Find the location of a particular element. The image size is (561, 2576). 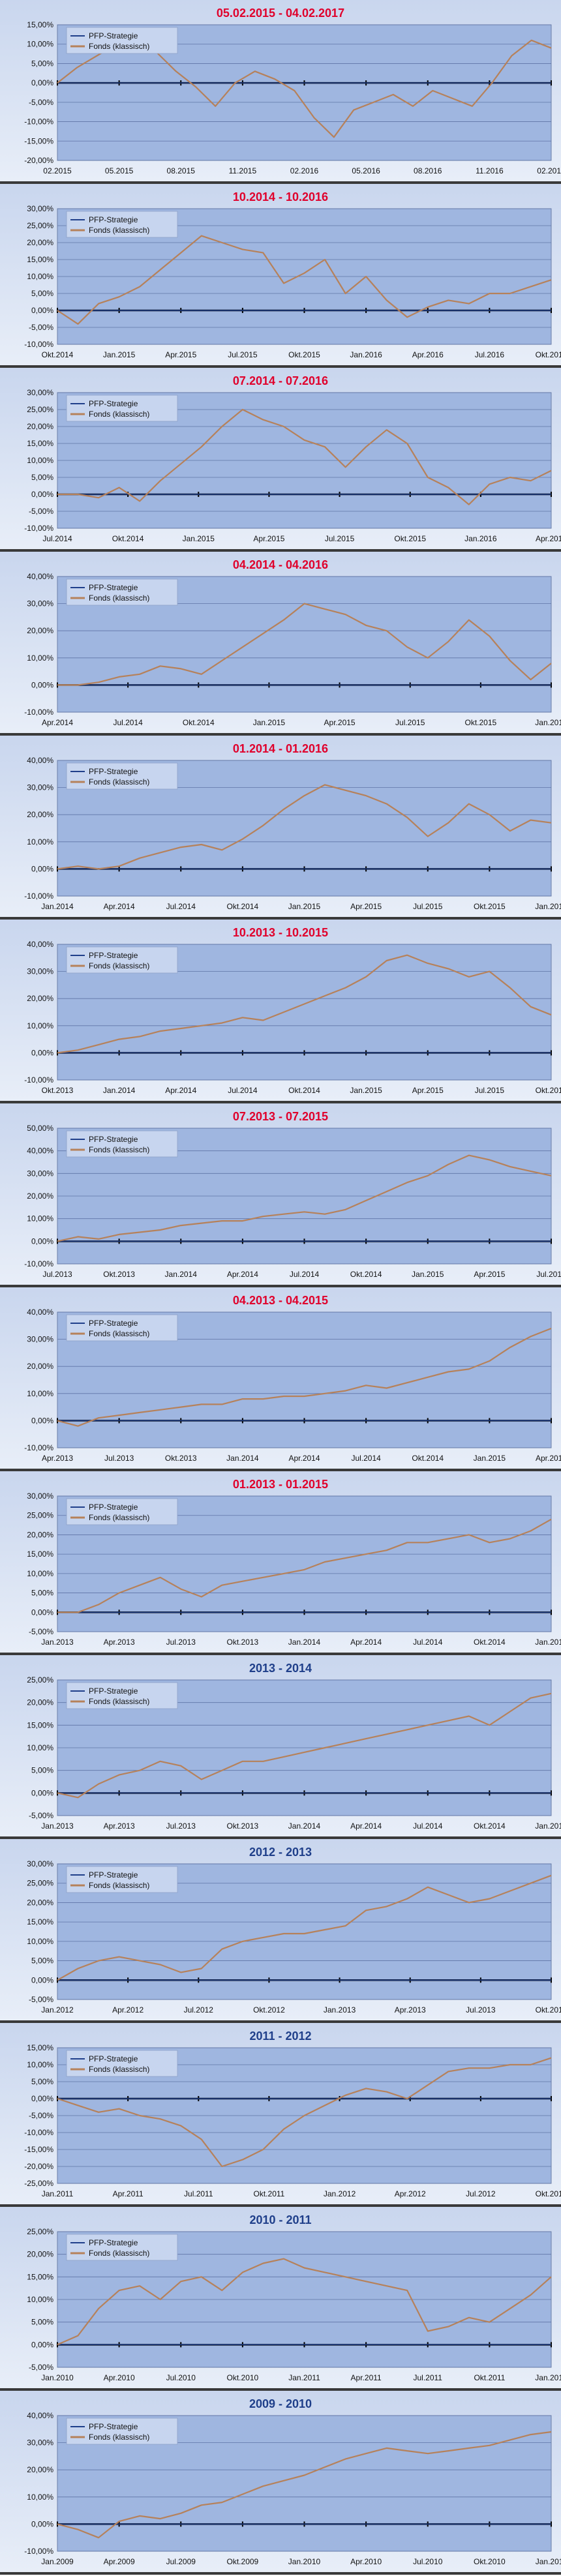

x-tick-label: Jan.2013 is located at coordinates (57, 1826).